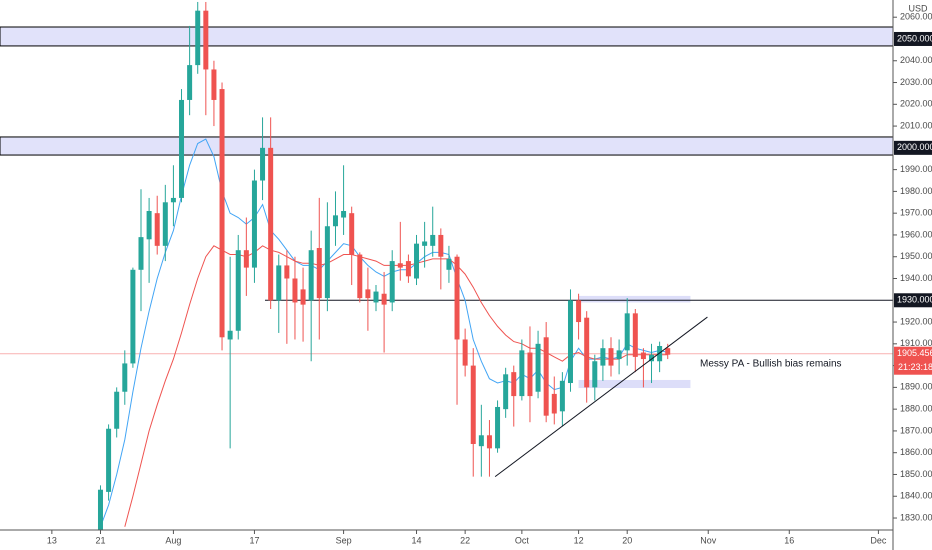 This screenshot has height=550, width=932. What do you see at coordinates (789, 540) in the screenshot?
I see `x-tick-label: 16` at bounding box center [789, 540].